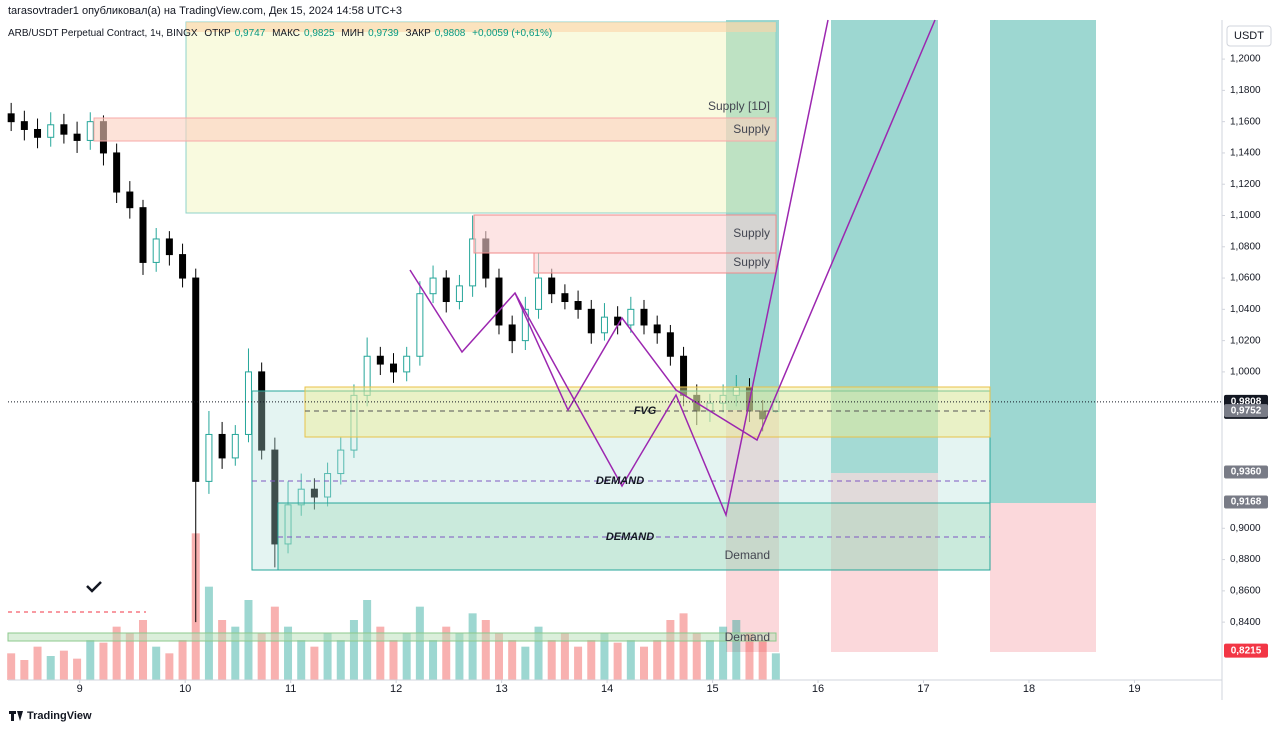 The height and width of the screenshot is (729, 1280). Describe the element at coordinates (1245, 90) in the screenshot. I see `y-tick-label: 1,1800` at that location.